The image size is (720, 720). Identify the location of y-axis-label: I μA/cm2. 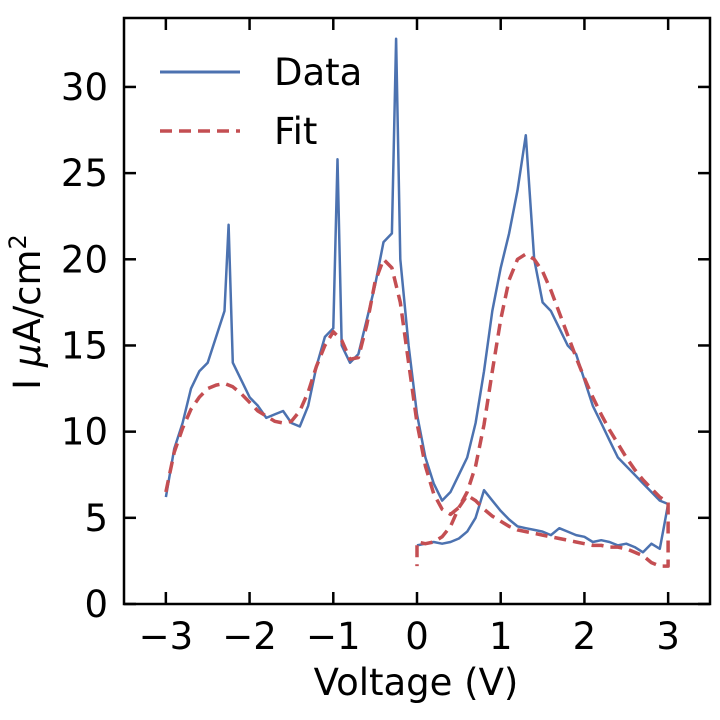
(26, 312).